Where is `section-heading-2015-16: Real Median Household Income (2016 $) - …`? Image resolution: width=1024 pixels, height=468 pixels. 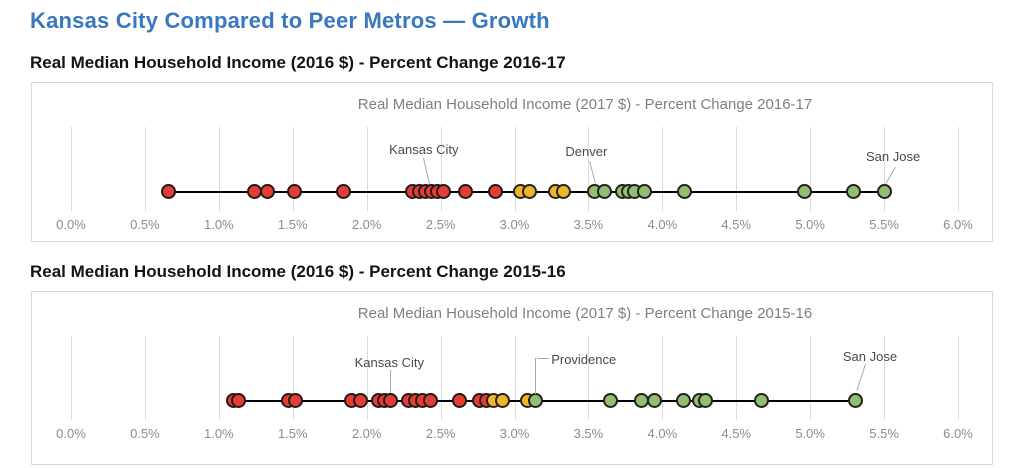 section-heading-2015-16: Real Median Household Income (2016 $) - … is located at coordinates (298, 271).